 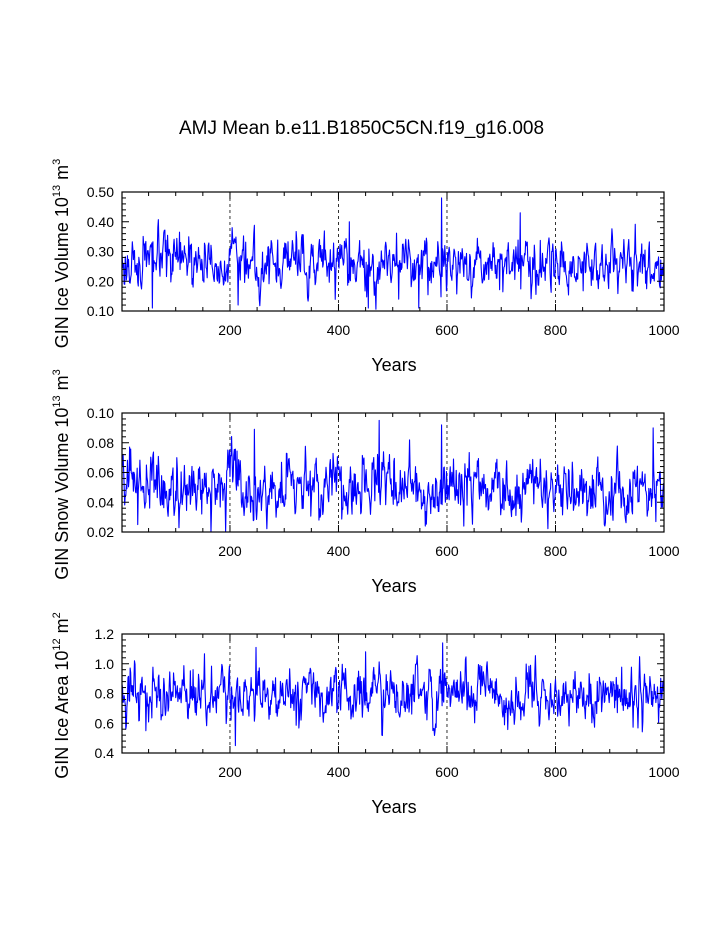 I want to click on page-title: AMJ Mean b.e11.B1850C5CN.f19_g16.008, so click(x=361, y=128).